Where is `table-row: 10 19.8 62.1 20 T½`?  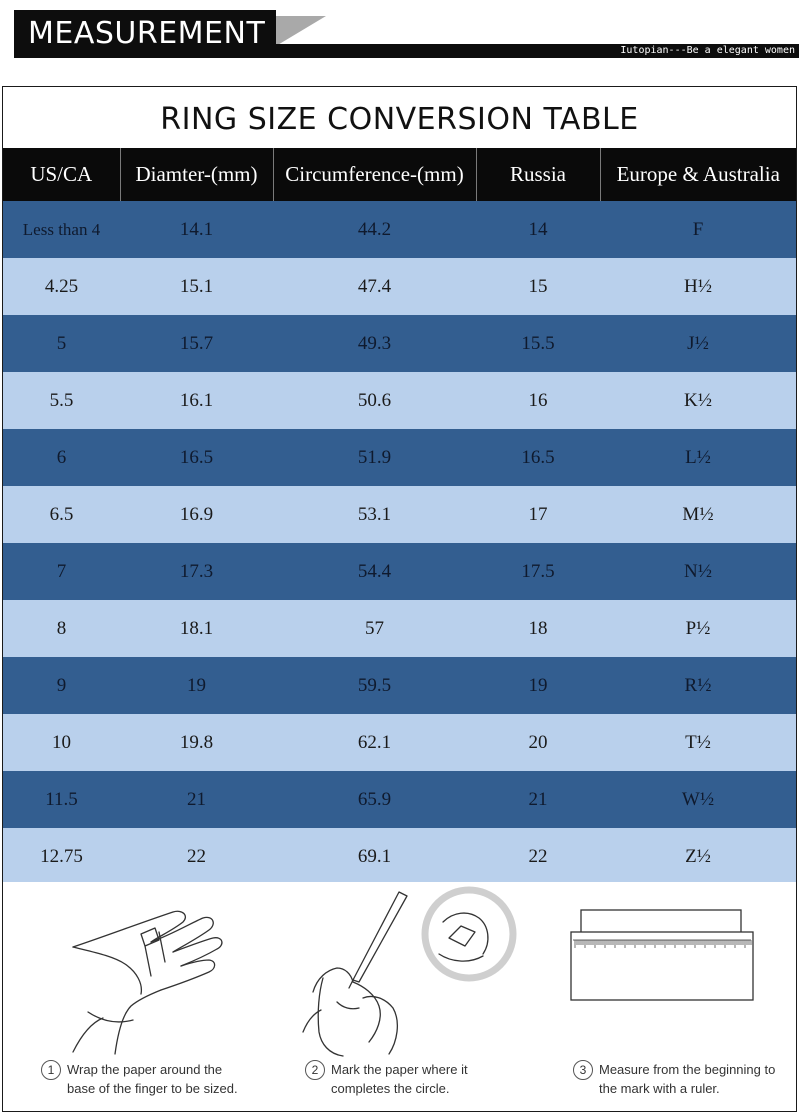
table-row: 10 19.8 62.1 20 T½ is located at coordinates (399, 742).